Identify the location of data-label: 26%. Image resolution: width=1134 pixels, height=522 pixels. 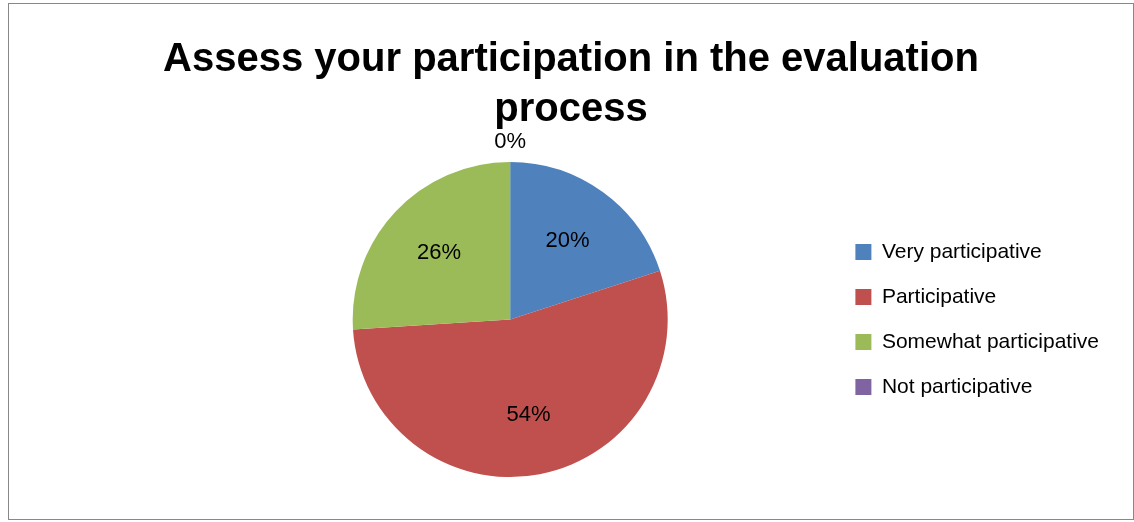
(439, 251).